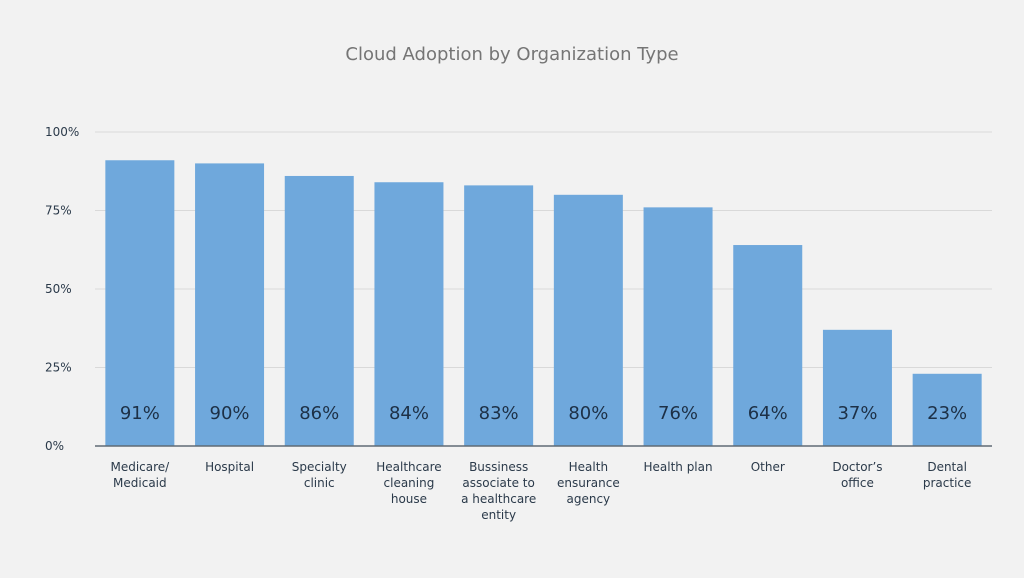 This screenshot has height=578, width=1024. Describe the element at coordinates (498, 483) in the screenshot. I see `x-category-label-line: associate to` at that location.